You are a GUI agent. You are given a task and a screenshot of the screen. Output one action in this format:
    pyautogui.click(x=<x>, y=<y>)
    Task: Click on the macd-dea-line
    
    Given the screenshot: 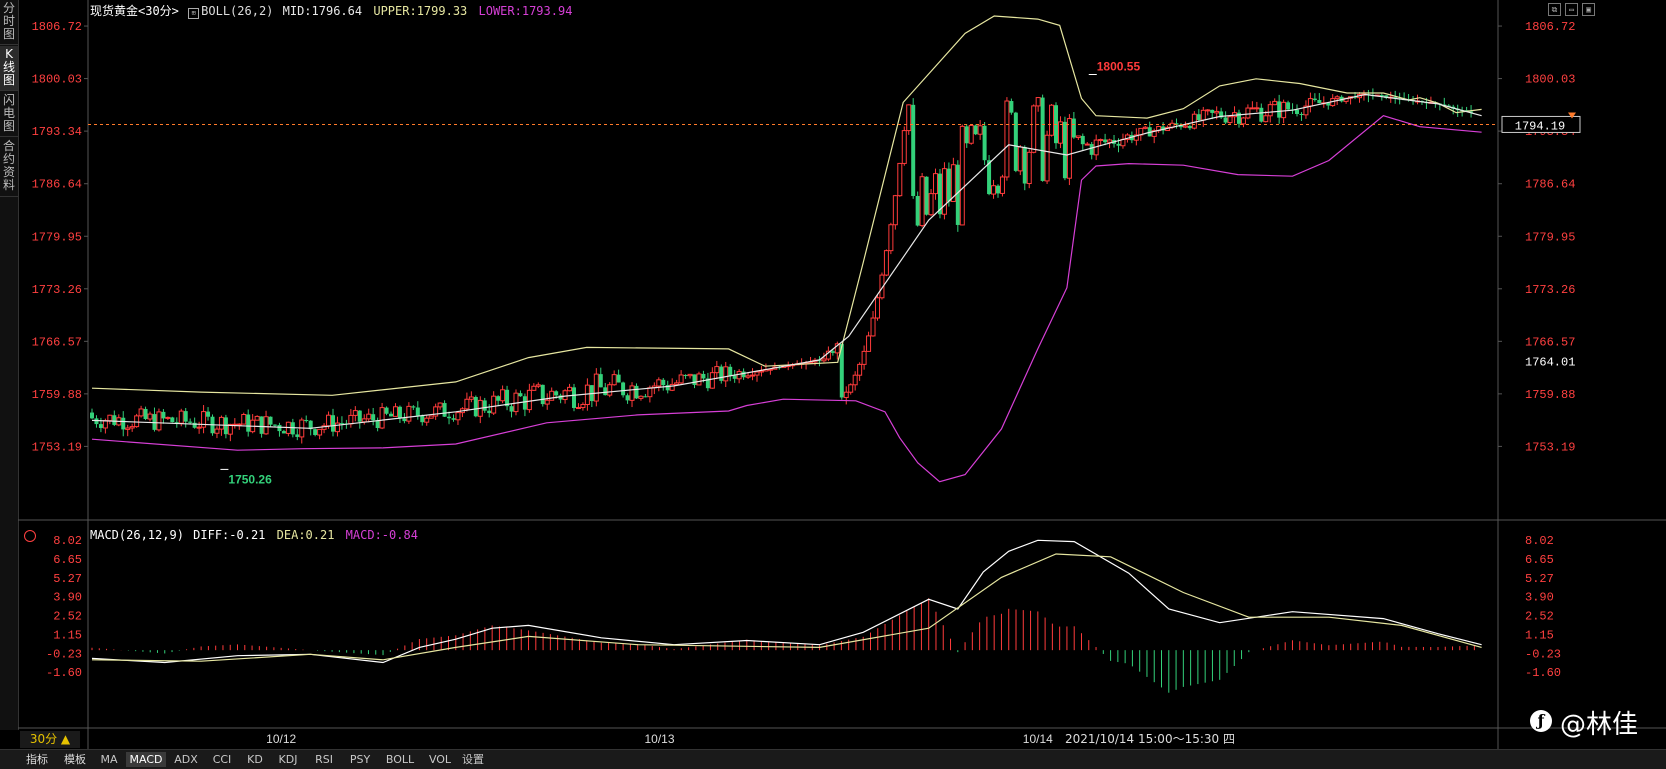 What is the action you would take?
    pyautogui.click(x=786, y=607)
    